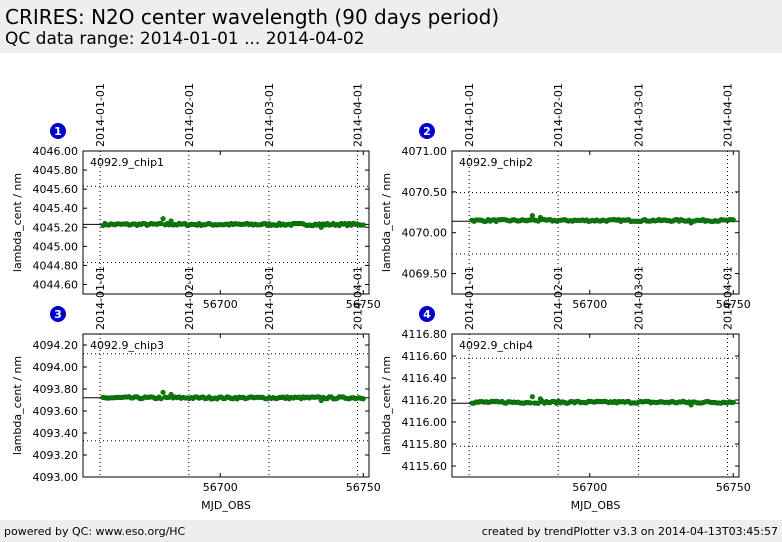  Describe the element at coordinates (425, 444) in the screenshot. I see `y-tick-label: 4115.80` at that location.